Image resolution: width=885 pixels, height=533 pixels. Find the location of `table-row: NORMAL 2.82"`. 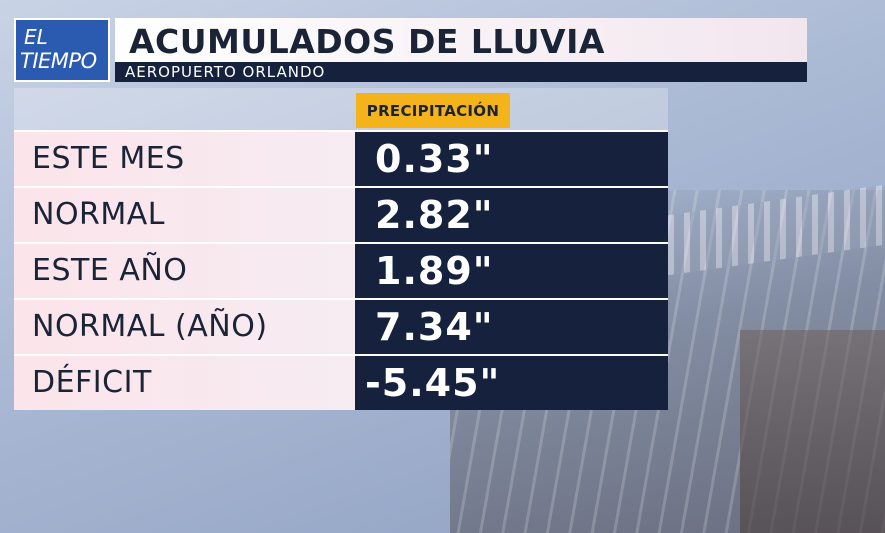

table-row: NORMAL 2.82" is located at coordinates (341, 214).